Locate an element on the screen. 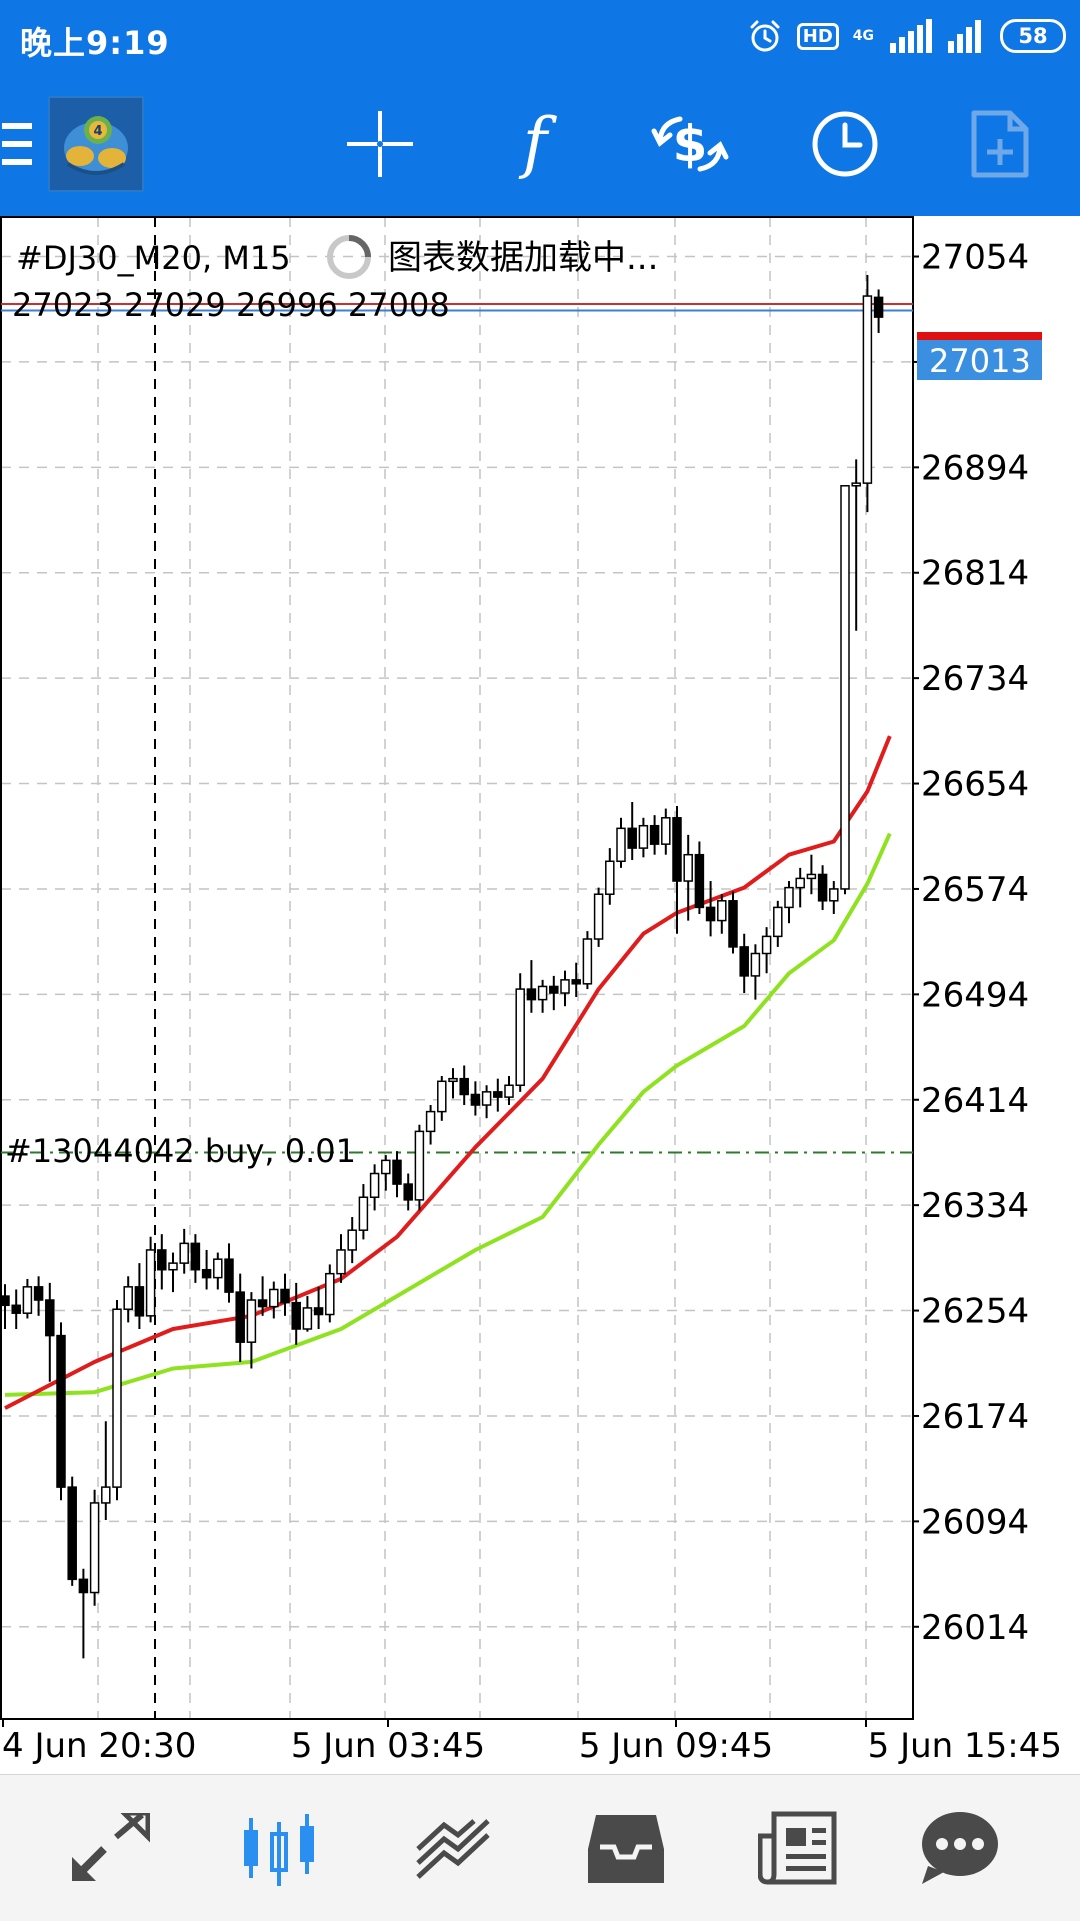  chat-icon is located at coordinates (960, 1848).